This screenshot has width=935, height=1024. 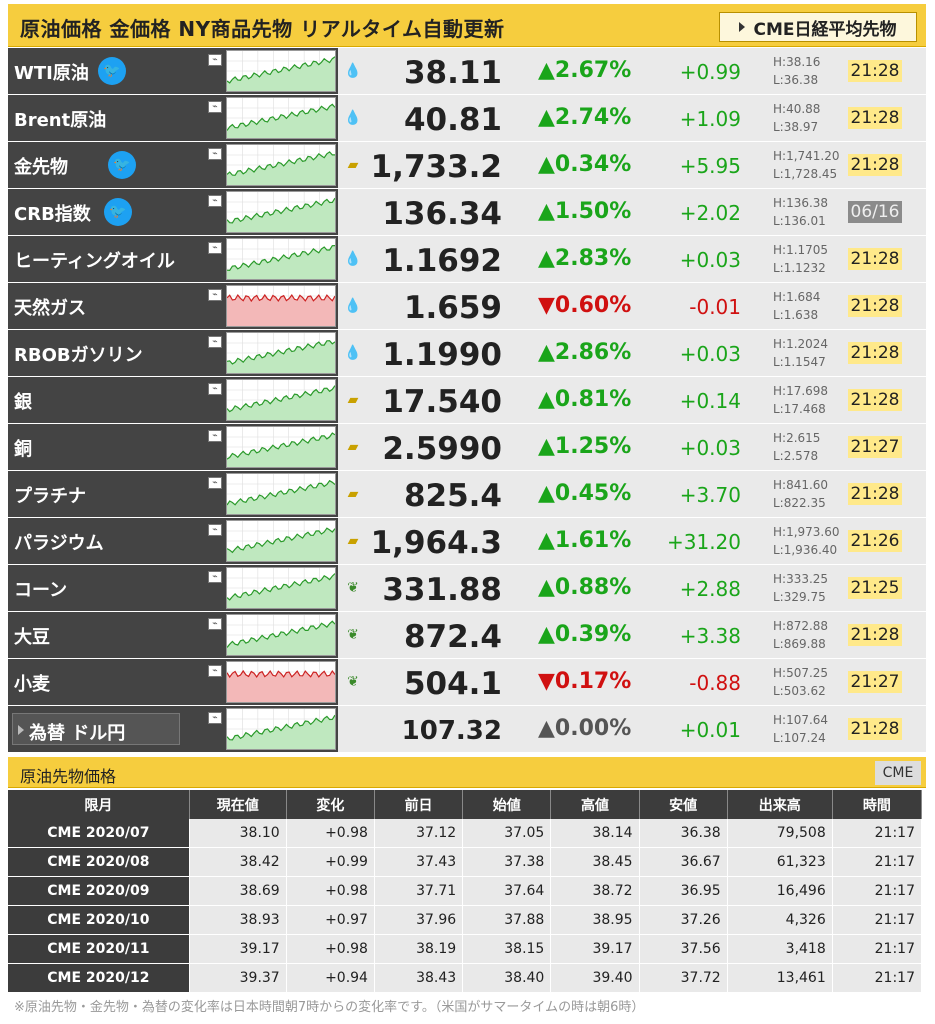 What do you see at coordinates (875, 212) in the screenshot?
I see `update-time: 06/16` at bounding box center [875, 212].